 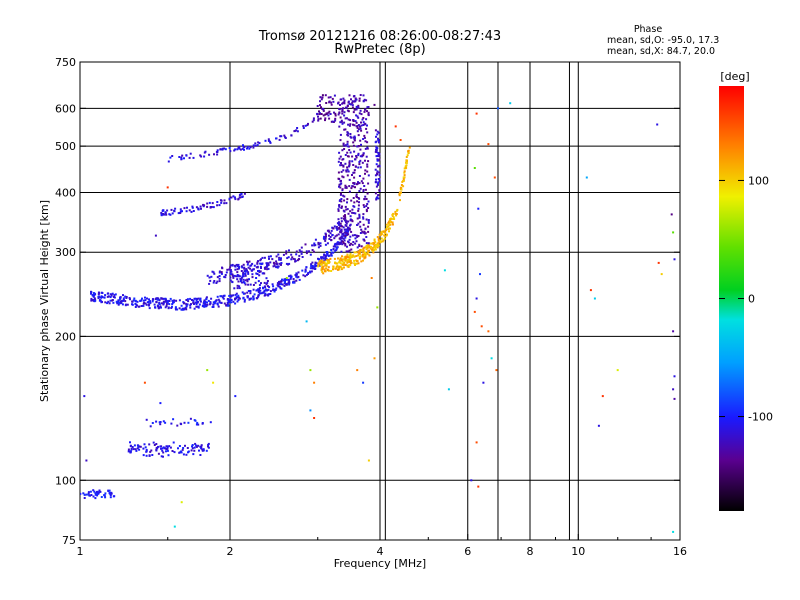 I want to click on echo-point-es-echoes-130-km, so click(x=160, y=422).